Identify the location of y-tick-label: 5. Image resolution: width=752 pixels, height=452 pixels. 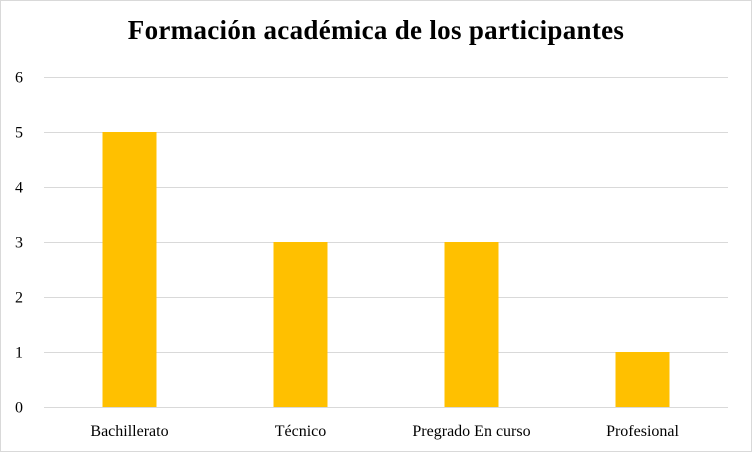
(19, 133).